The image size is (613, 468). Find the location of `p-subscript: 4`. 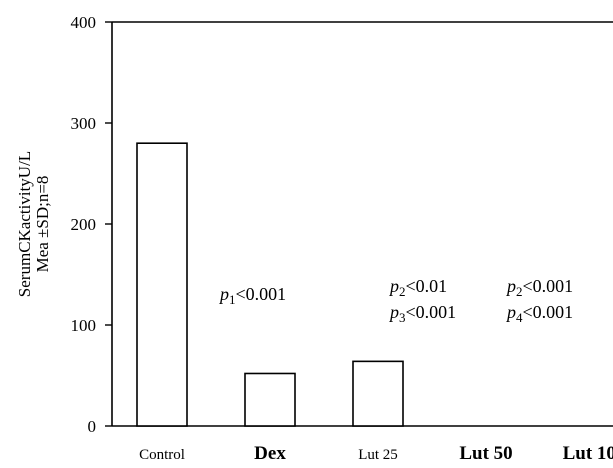

p-subscript: 4 is located at coordinates (519, 317).